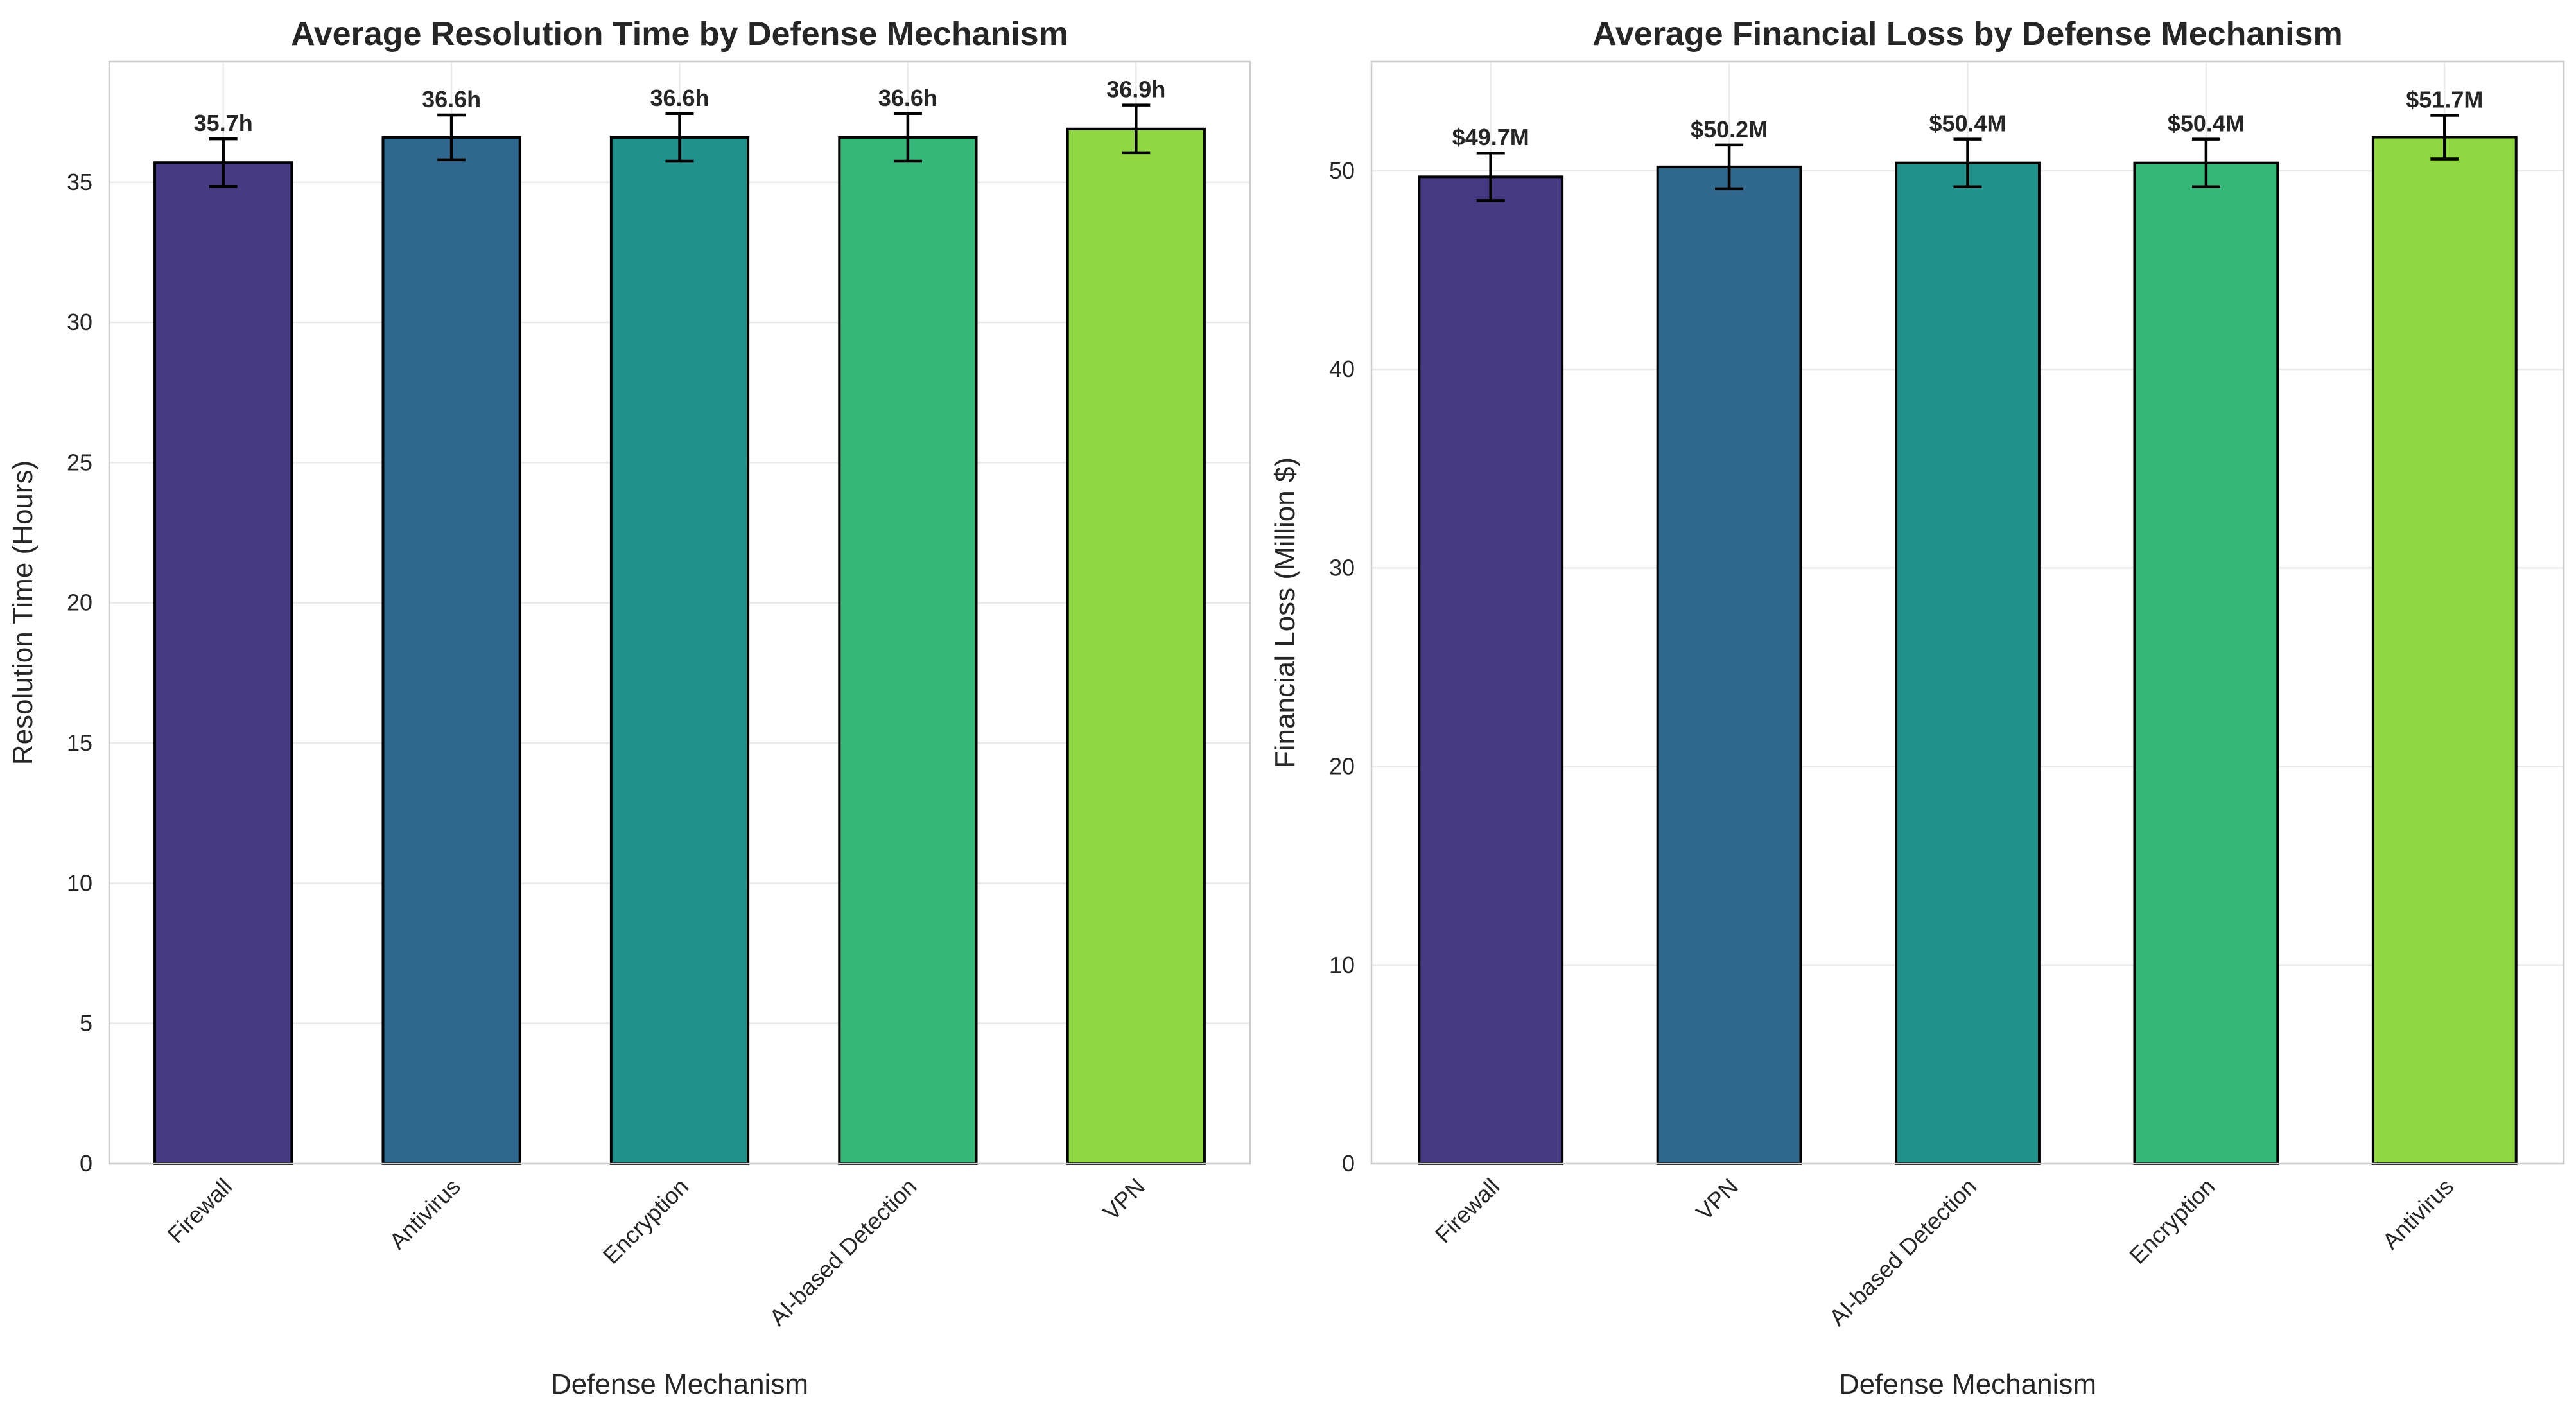  What do you see at coordinates (79, 743) in the screenshot?
I see `y-tick-label: 15` at bounding box center [79, 743].